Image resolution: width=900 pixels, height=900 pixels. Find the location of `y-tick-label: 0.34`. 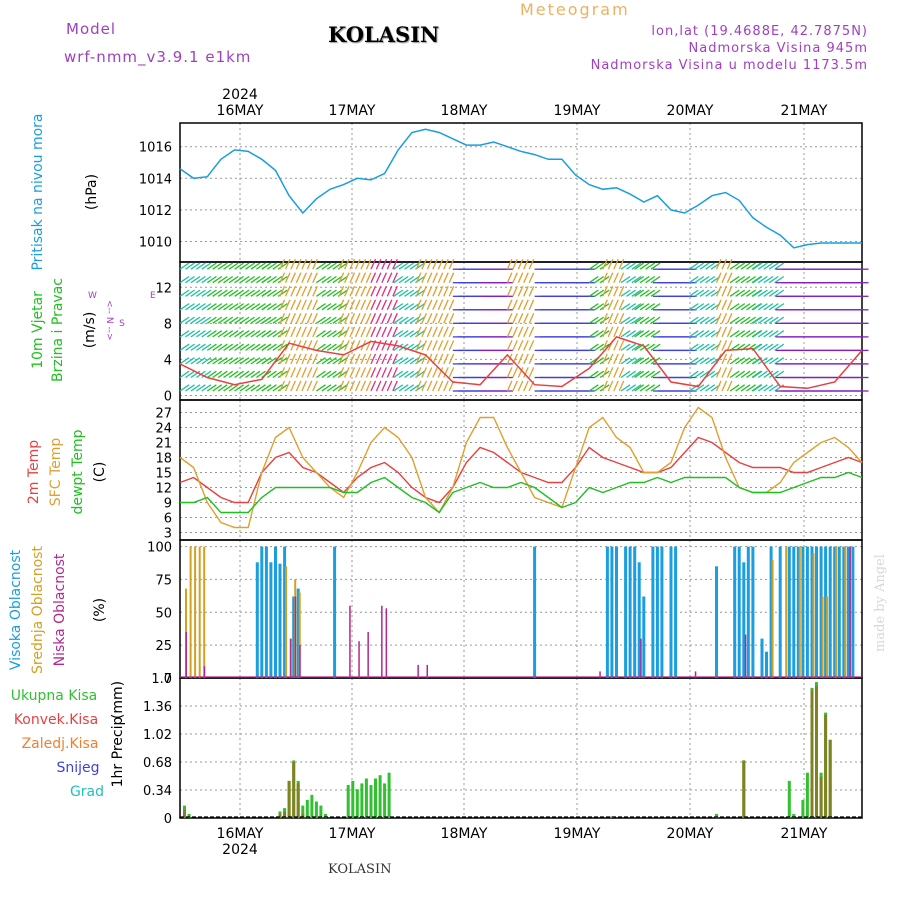

y-tick-label: 0.34 is located at coordinates (157, 791).